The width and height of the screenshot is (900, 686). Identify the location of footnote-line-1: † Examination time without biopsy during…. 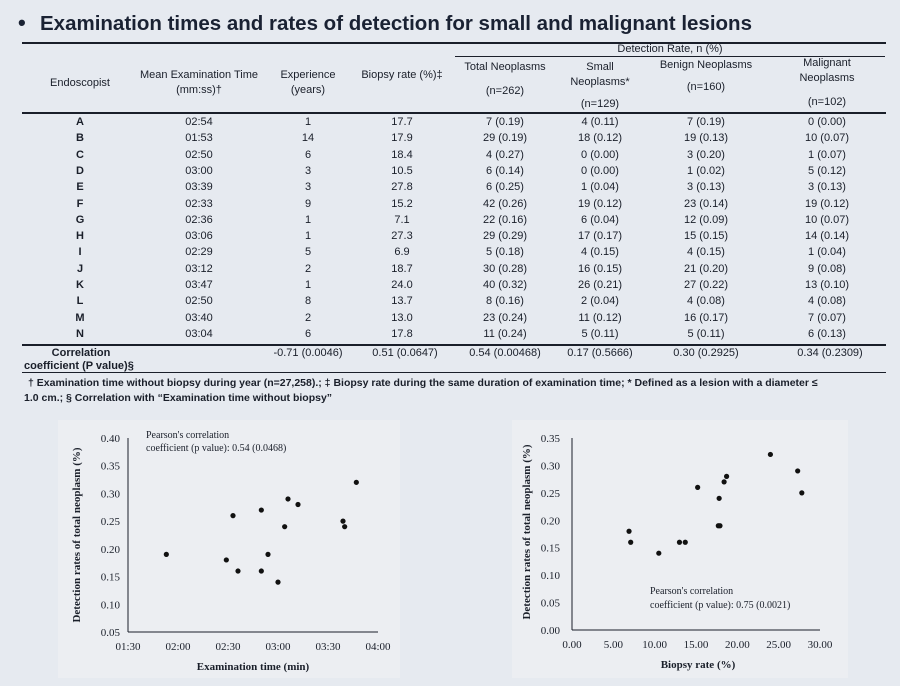
(423, 383).